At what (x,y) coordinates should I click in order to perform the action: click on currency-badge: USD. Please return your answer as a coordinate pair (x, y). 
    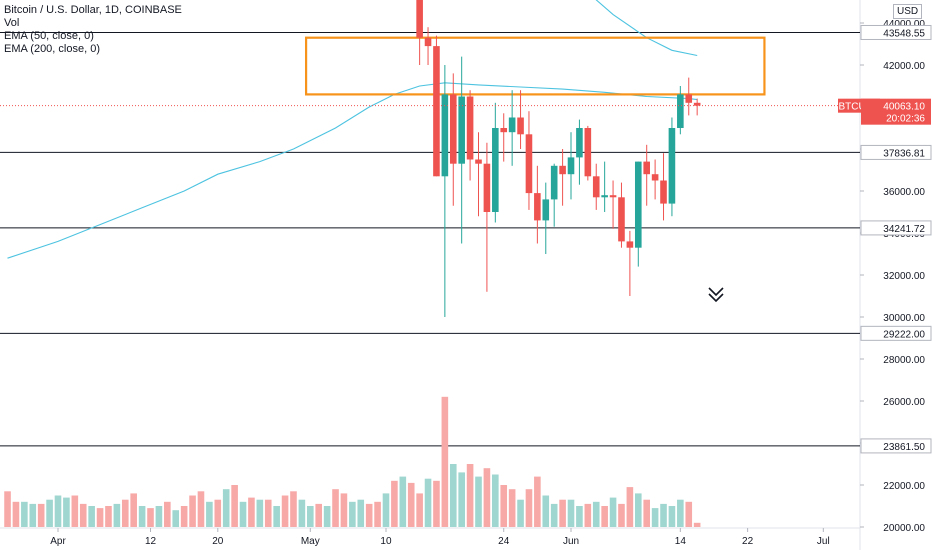
    Looking at the image, I should click on (908, 11).